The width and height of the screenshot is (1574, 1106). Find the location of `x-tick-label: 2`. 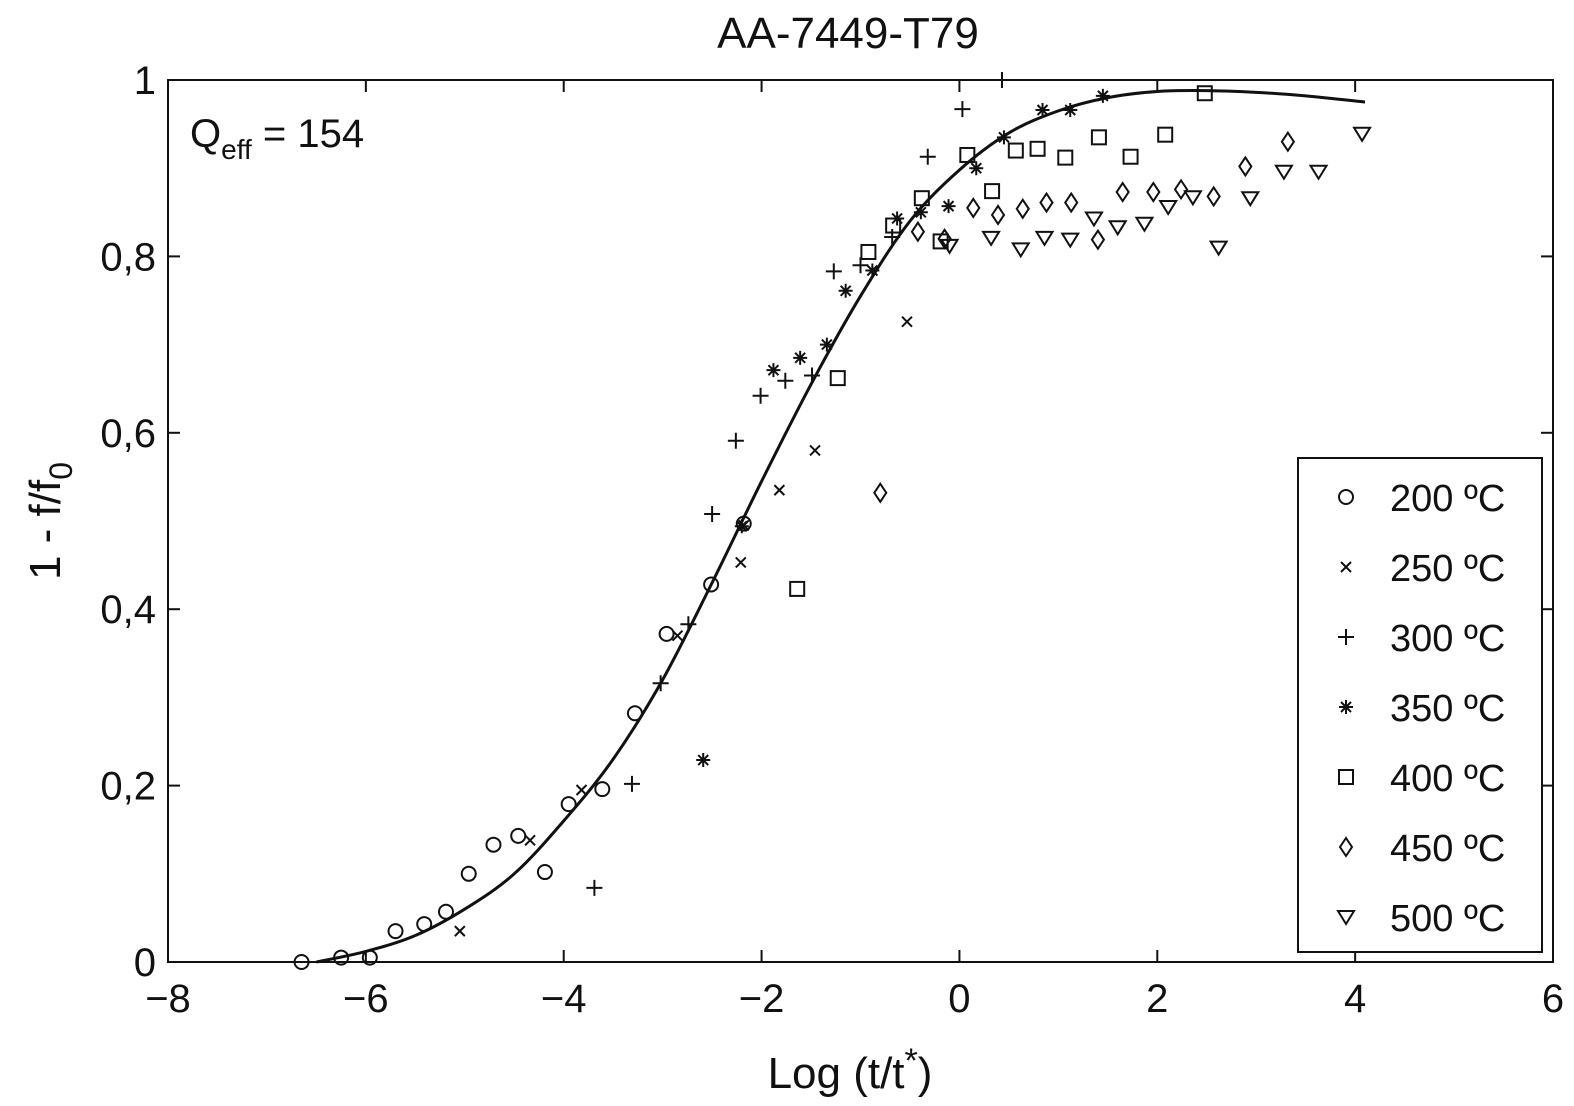

x-tick-label: 2 is located at coordinates (1157, 999).